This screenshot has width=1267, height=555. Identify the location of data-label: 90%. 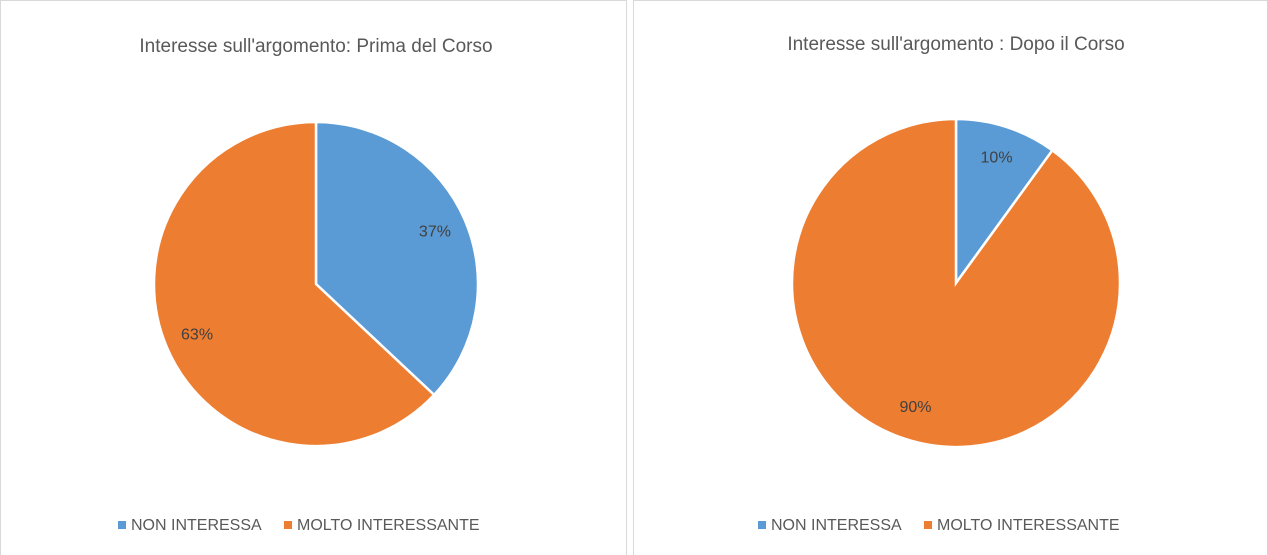
(915, 407).